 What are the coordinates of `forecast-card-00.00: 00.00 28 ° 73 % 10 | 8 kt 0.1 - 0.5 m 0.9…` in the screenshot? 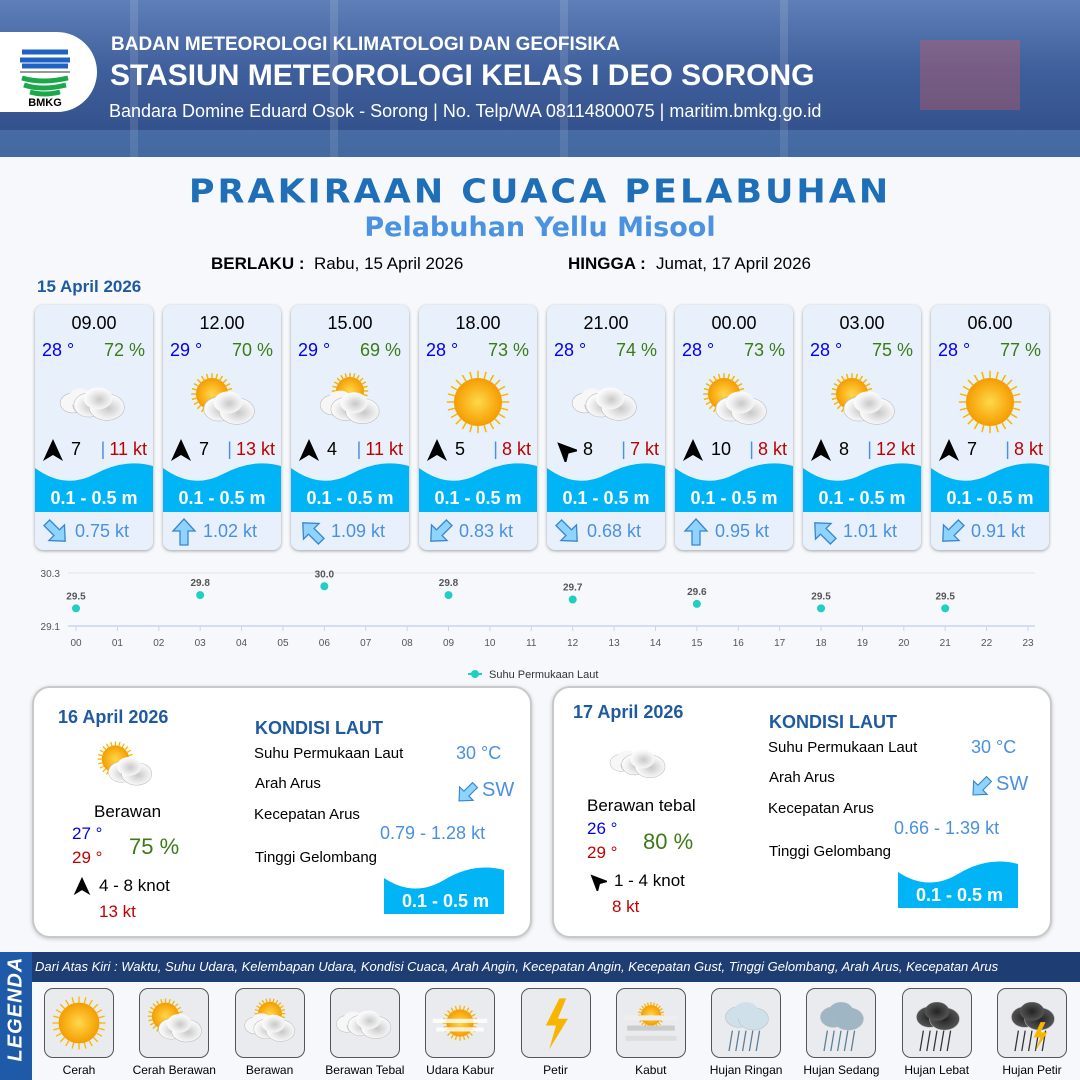 It's located at (734, 427).